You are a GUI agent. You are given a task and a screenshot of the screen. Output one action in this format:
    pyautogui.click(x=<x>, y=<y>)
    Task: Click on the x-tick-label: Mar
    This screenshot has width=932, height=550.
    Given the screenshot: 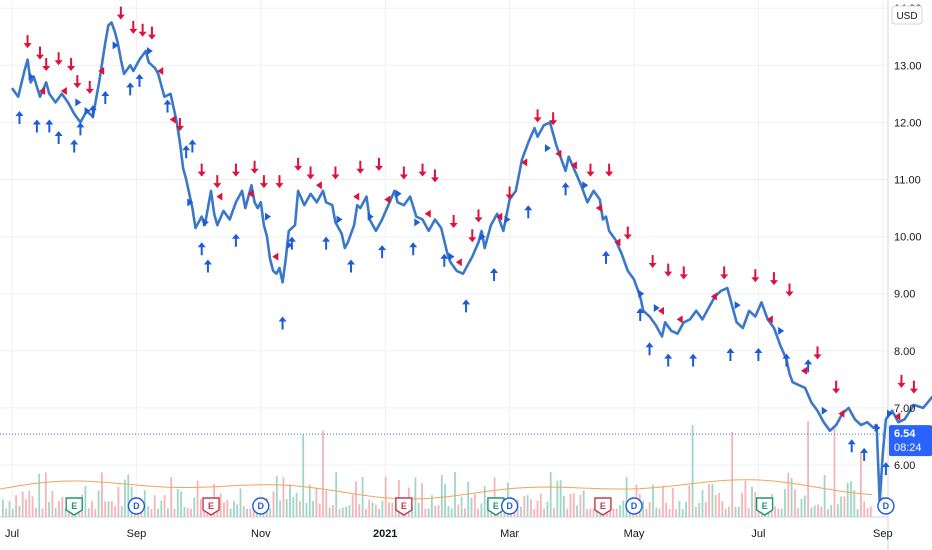 What is the action you would take?
    pyautogui.click(x=509, y=534)
    